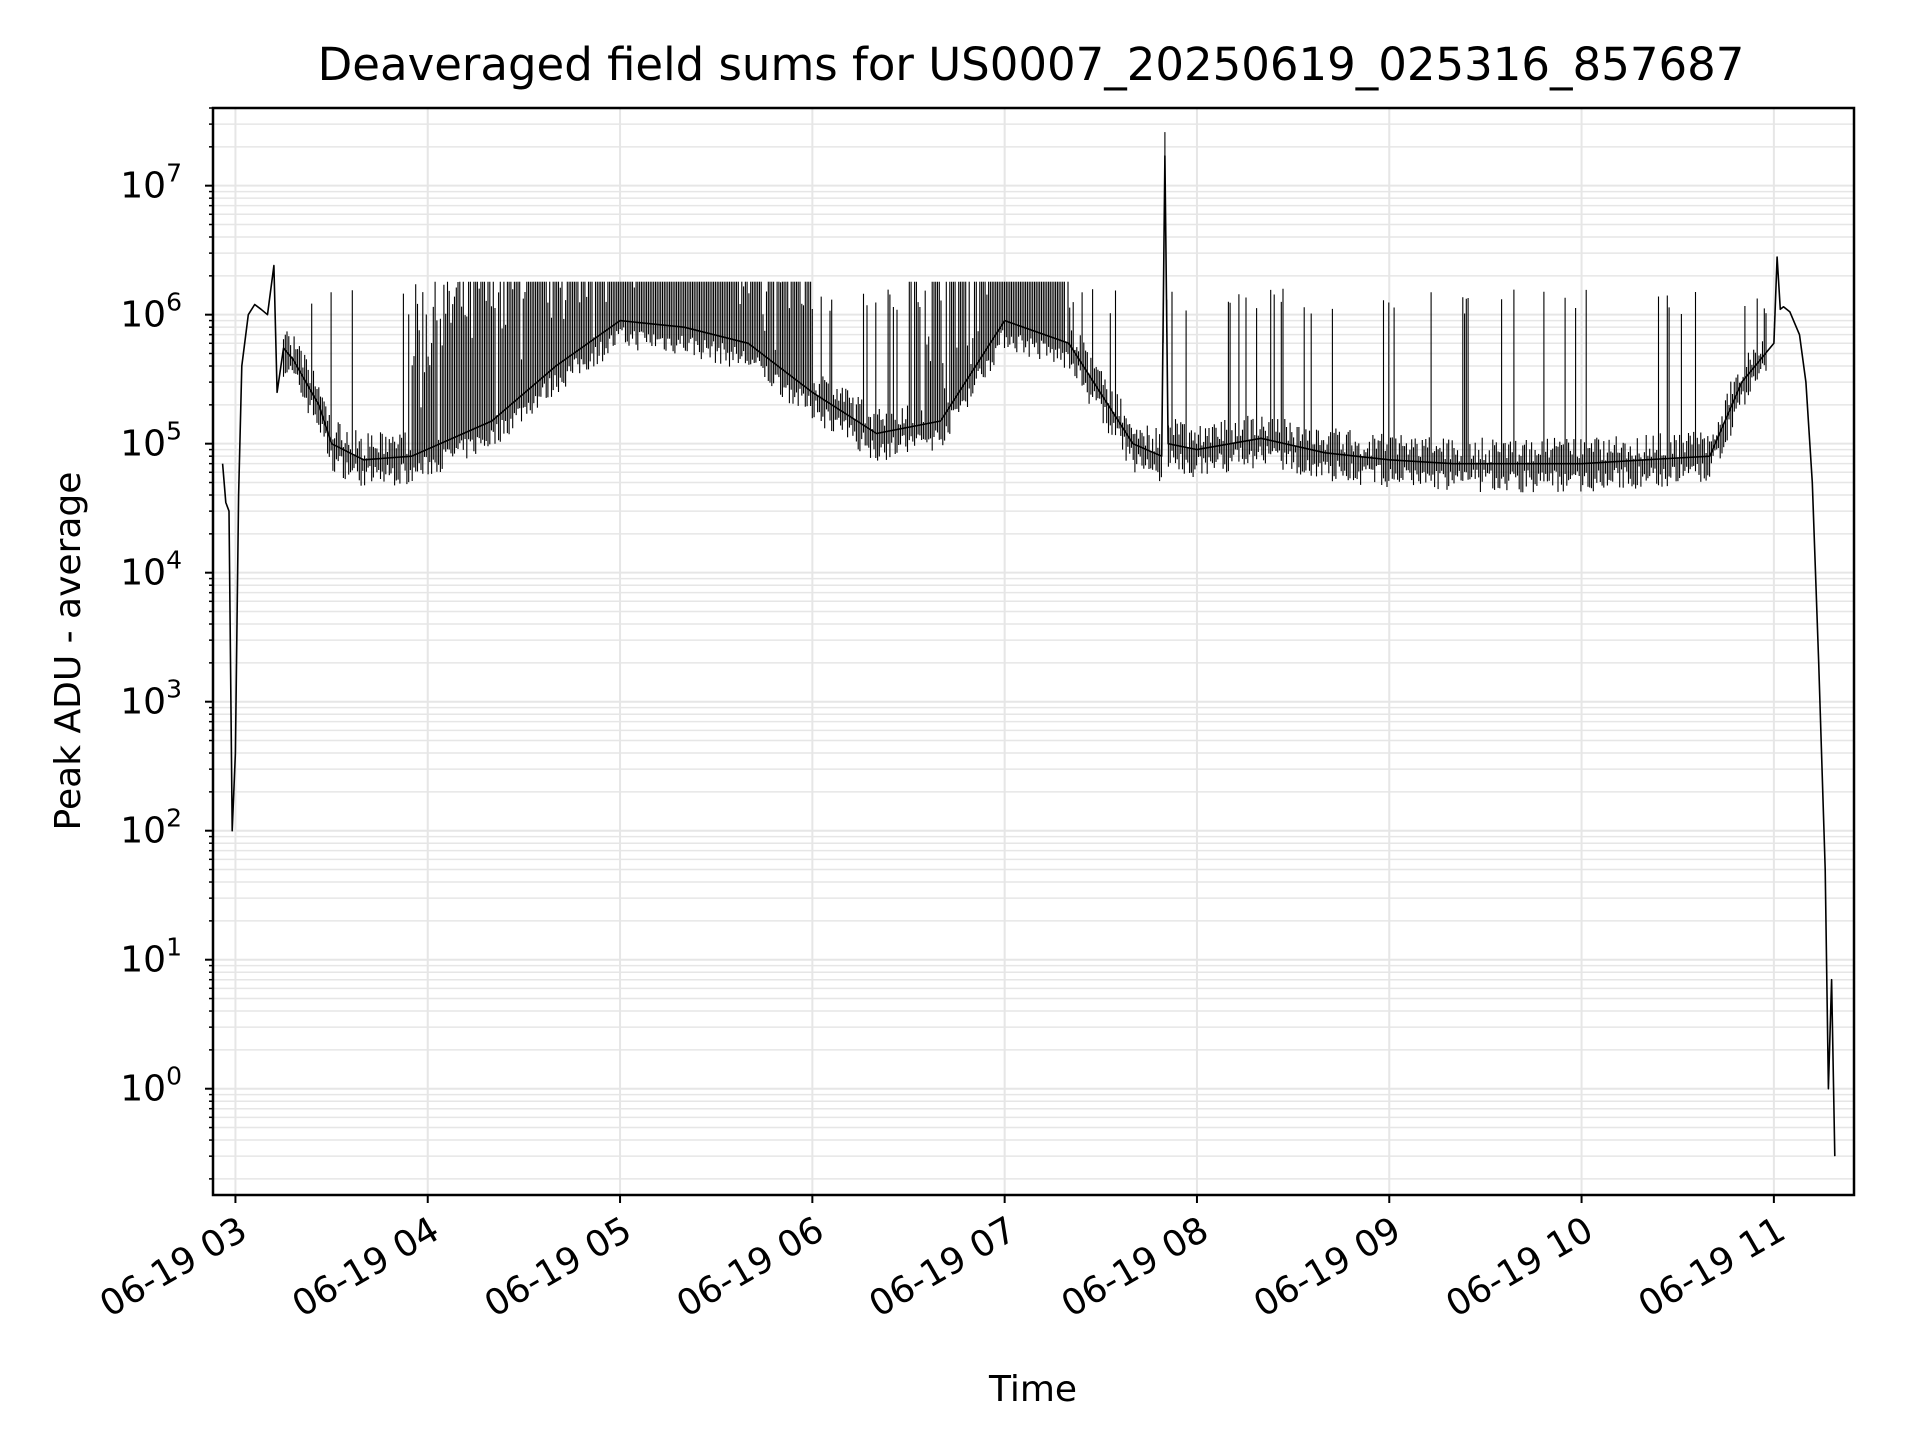 This screenshot has width=1920, height=1440. I want to click on x-tick-label: 06-19 04, so click(366, 1267).